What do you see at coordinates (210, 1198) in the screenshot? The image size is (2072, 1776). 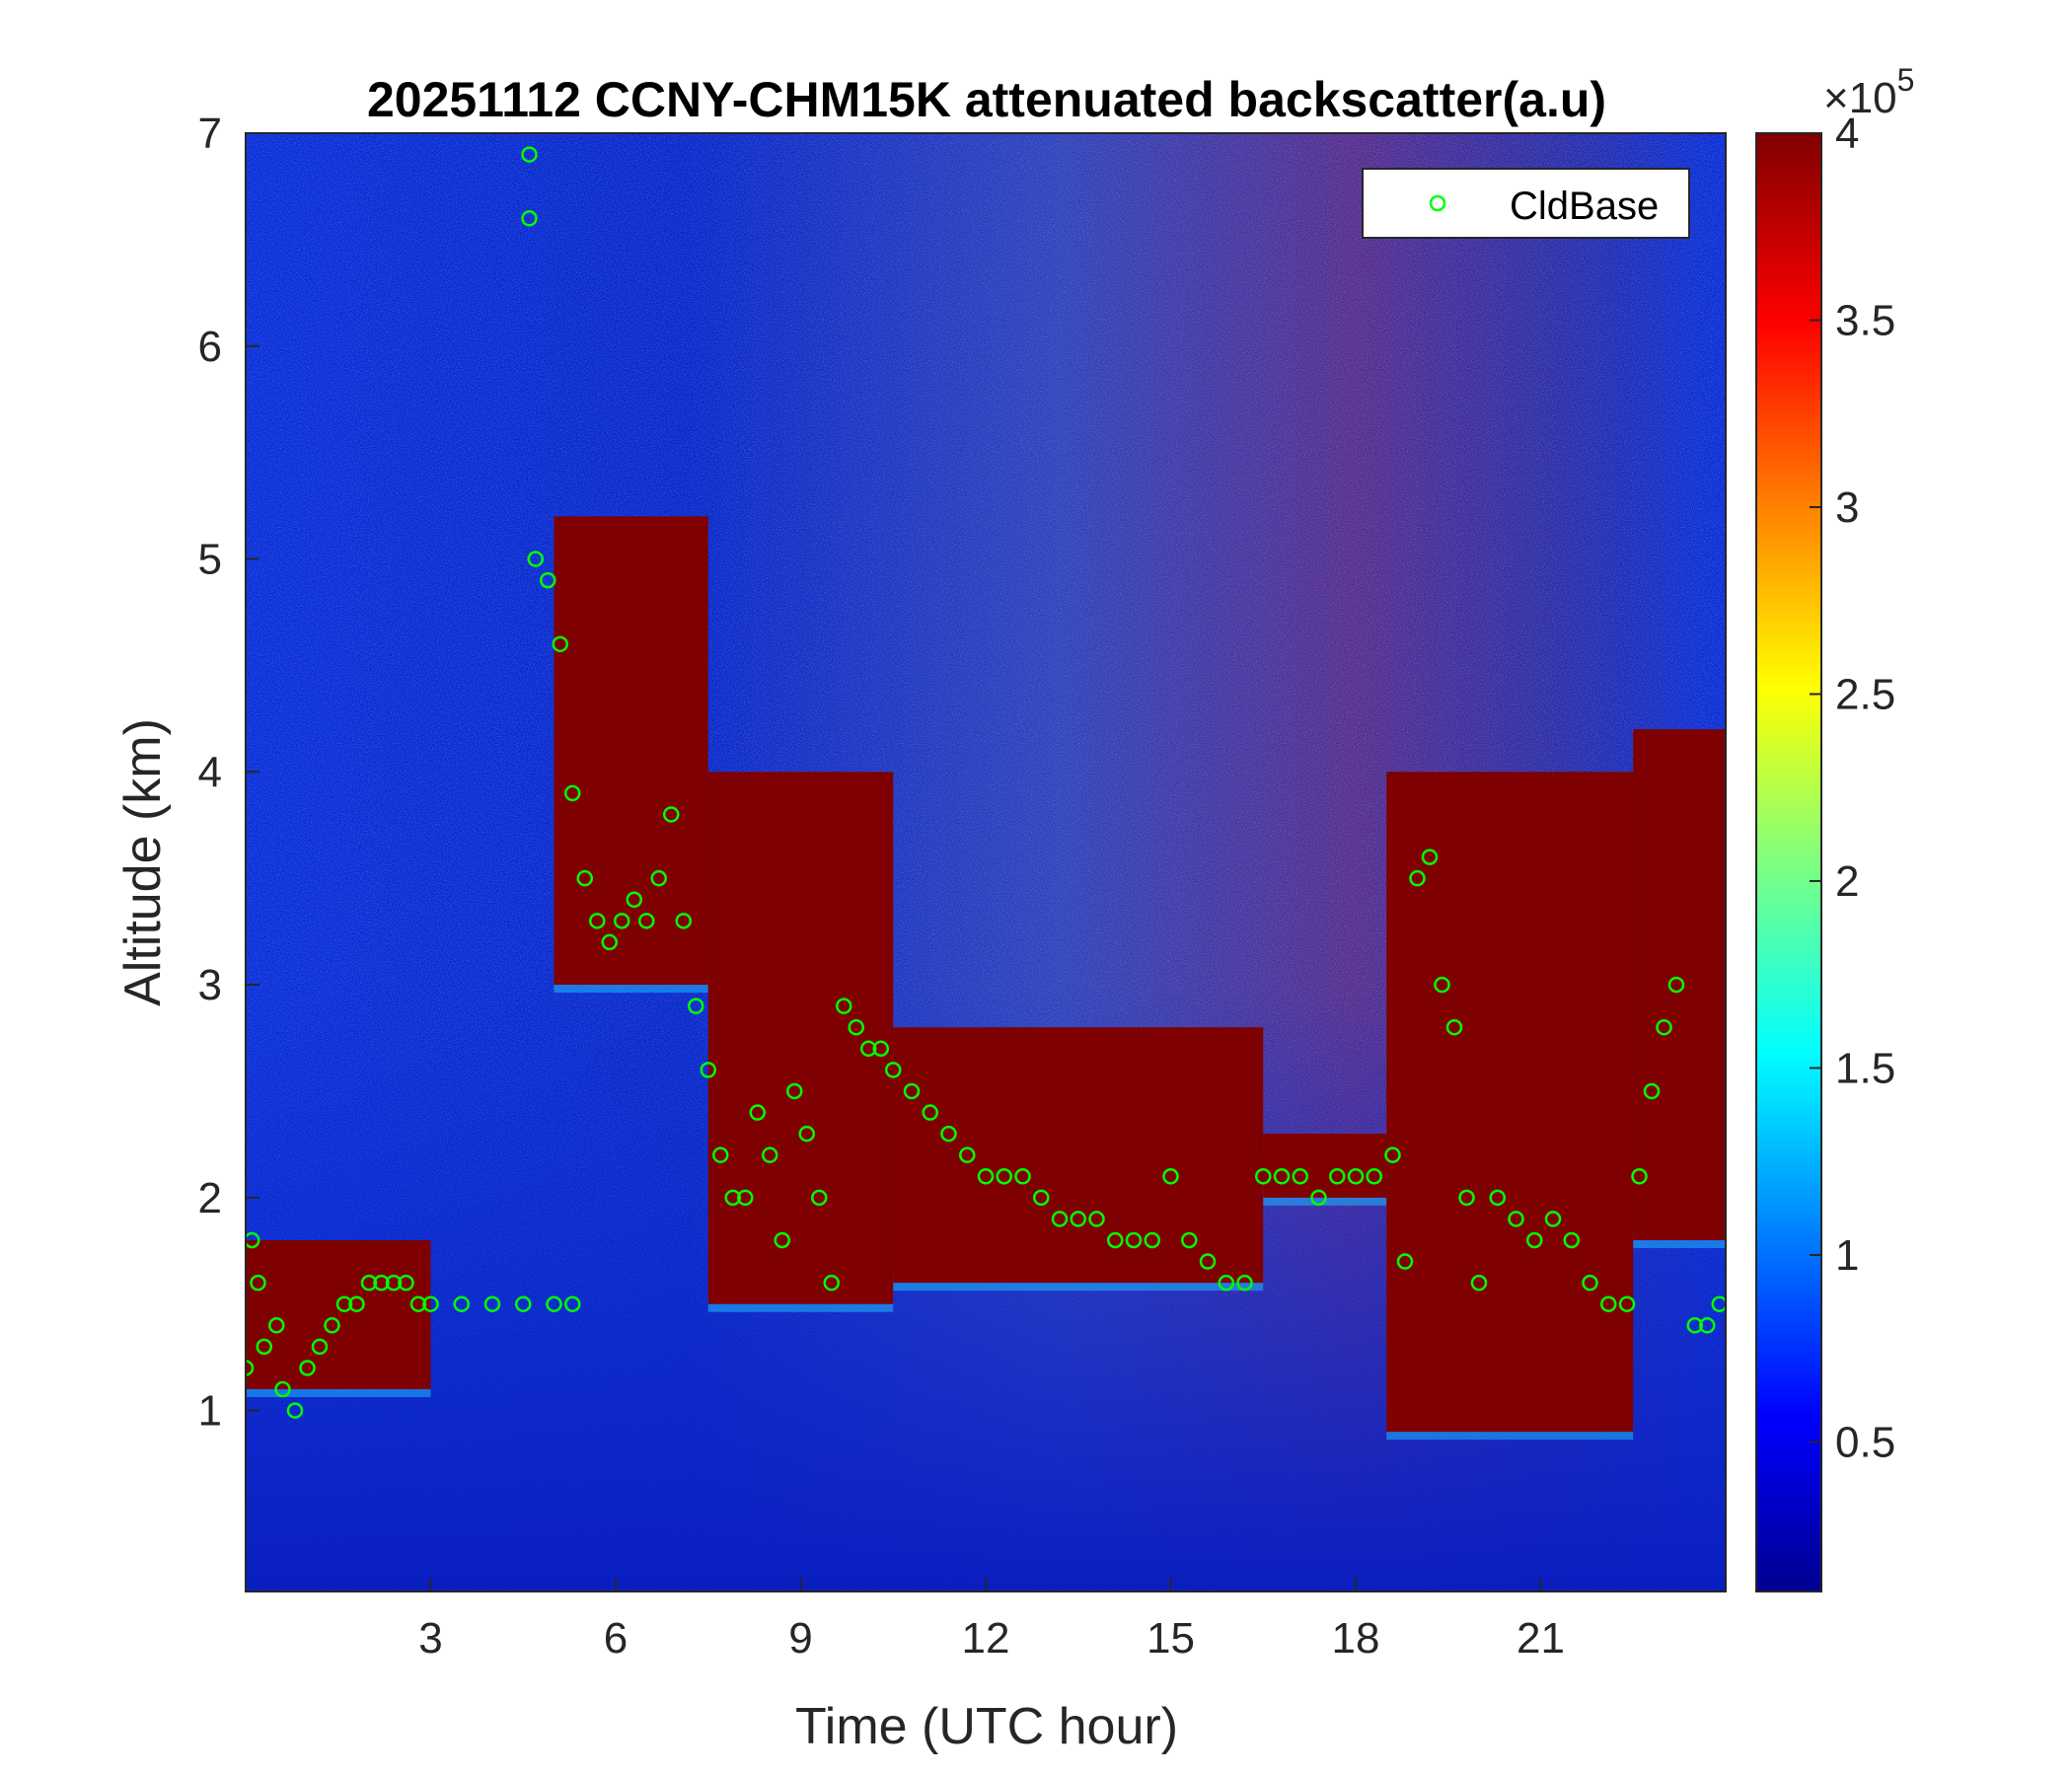 I see `y-tick-label: 2` at bounding box center [210, 1198].